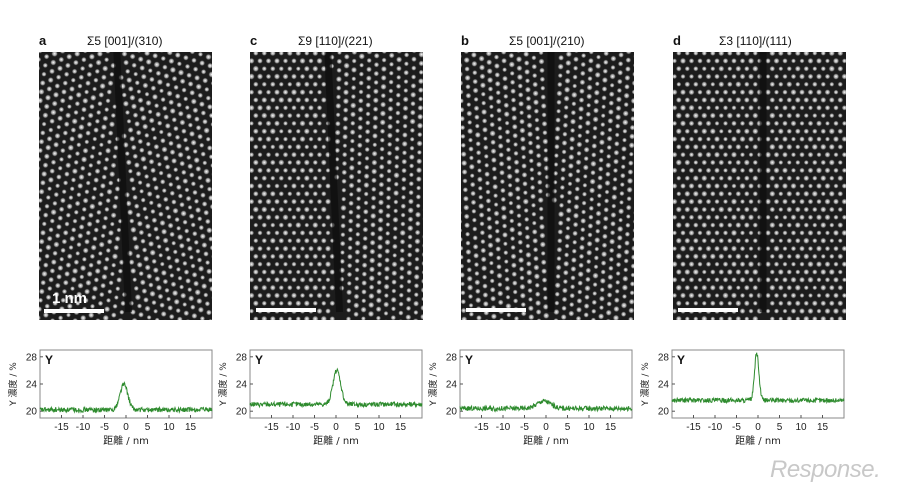 Image resolution: width=900 pixels, height=493 pixels. I want to click on panel-title: Σ3 [110]/(111), so click(755, 41).